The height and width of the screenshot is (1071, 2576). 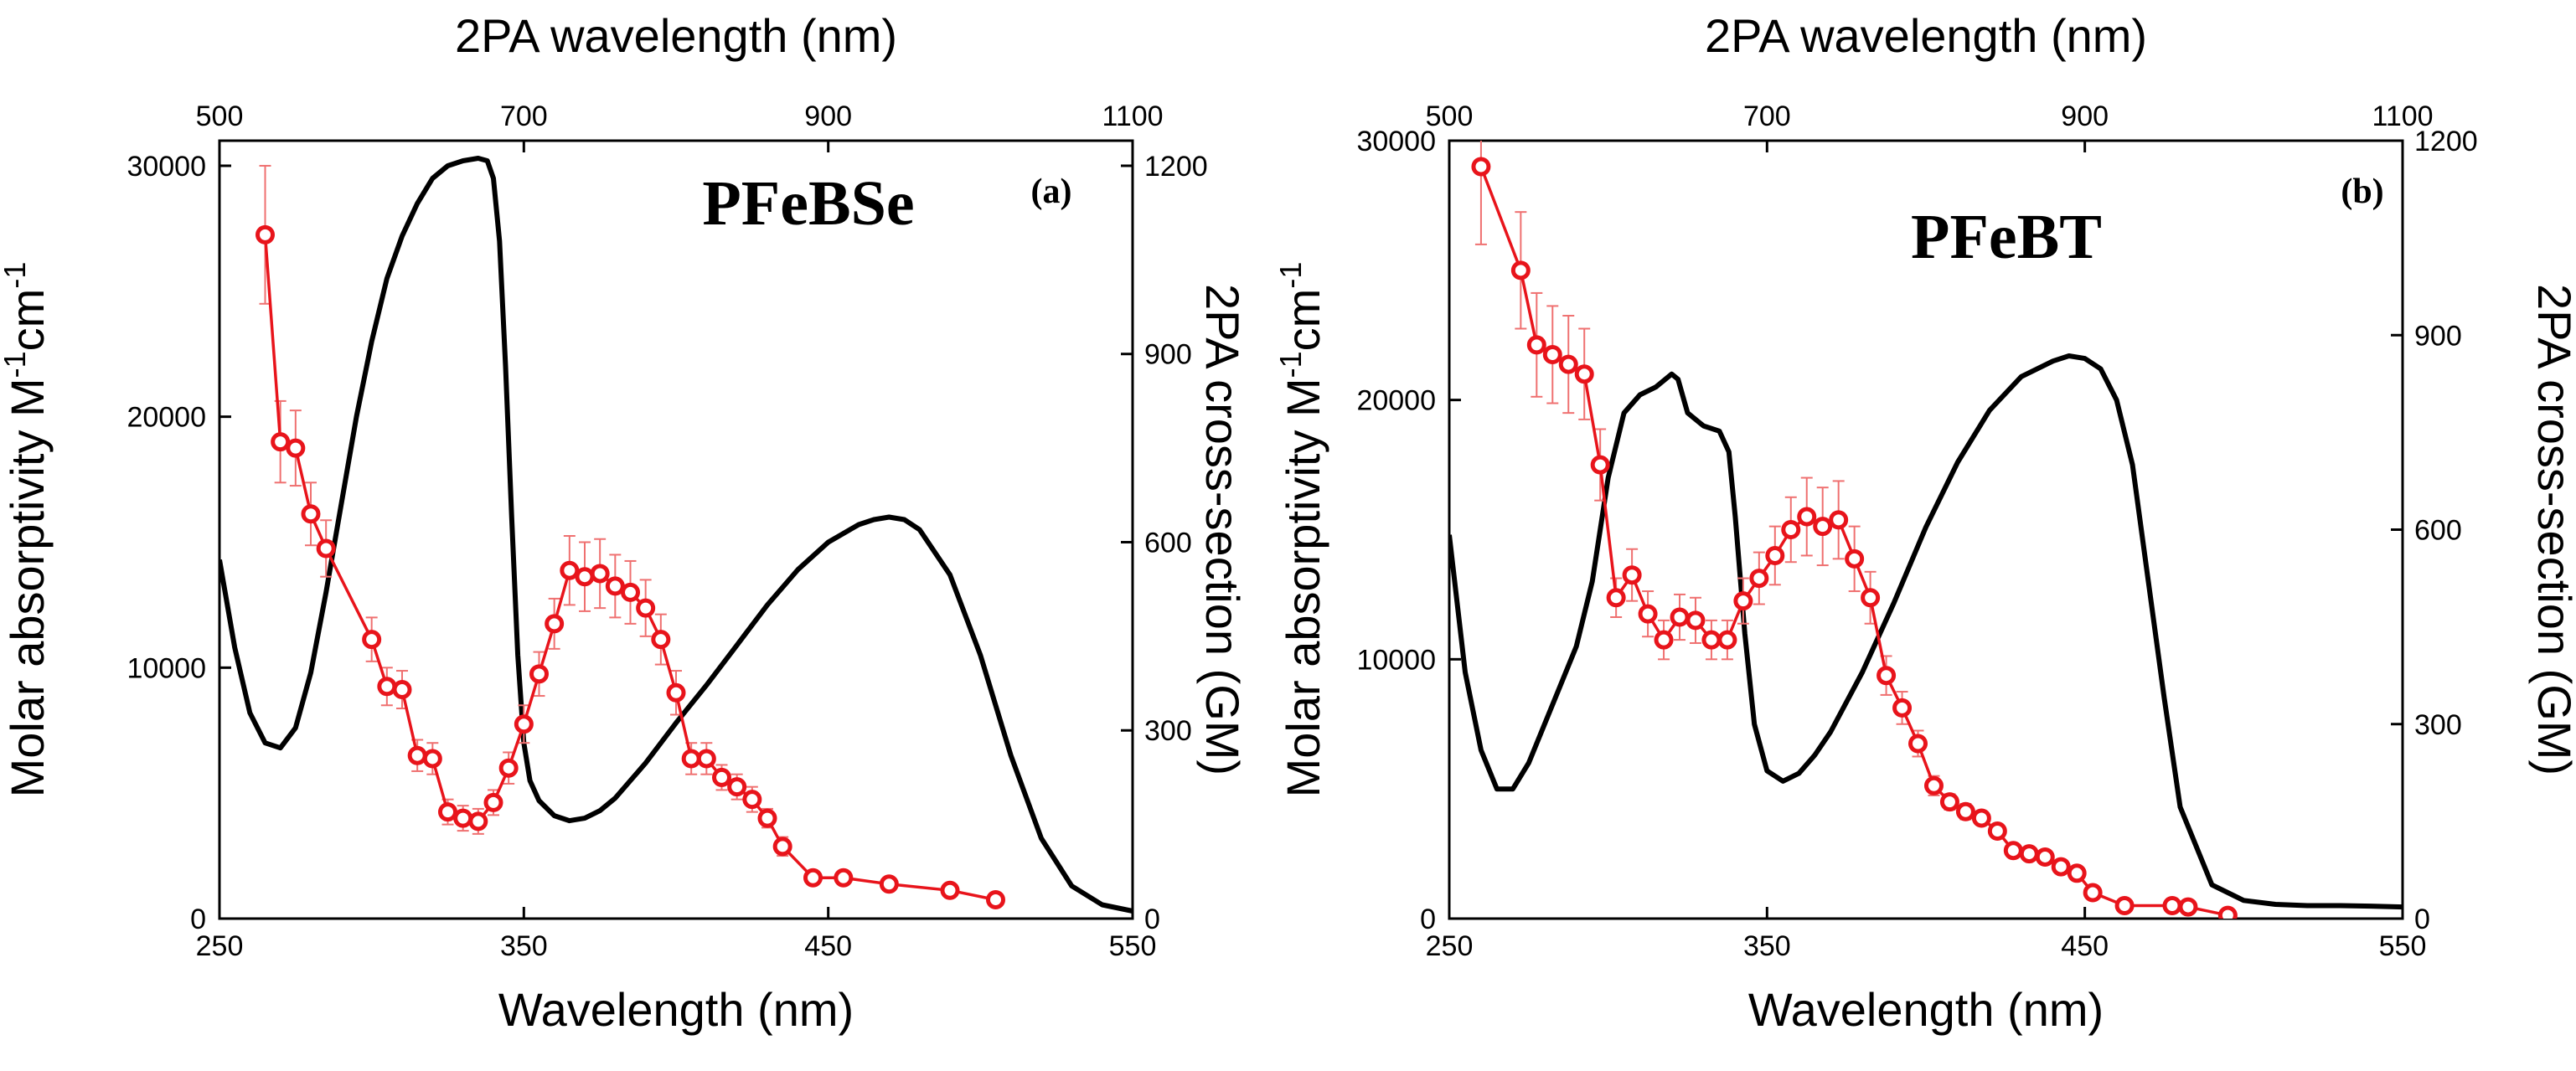 What do you see at coordinates (808, 203) in the screenshot?
I see `panel-title: PFeBSe` at bounding box center [808, 203].